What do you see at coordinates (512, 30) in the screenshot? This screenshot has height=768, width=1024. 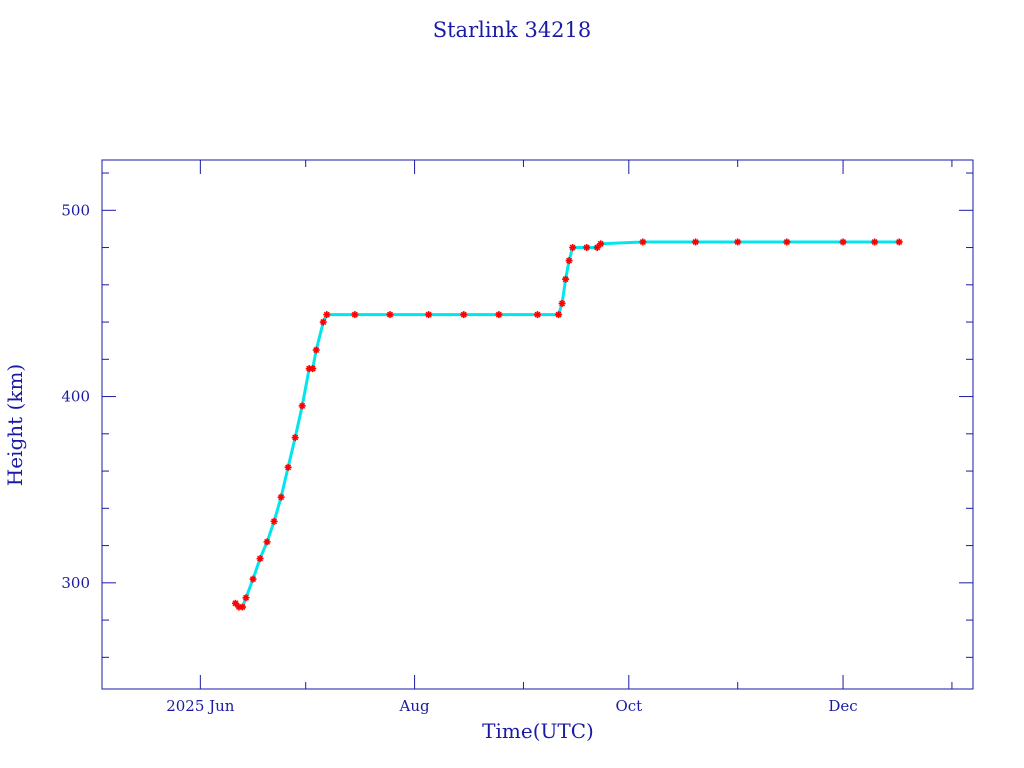 I see `chart-title: Starlink 34218` at bounding box center [512, 30].